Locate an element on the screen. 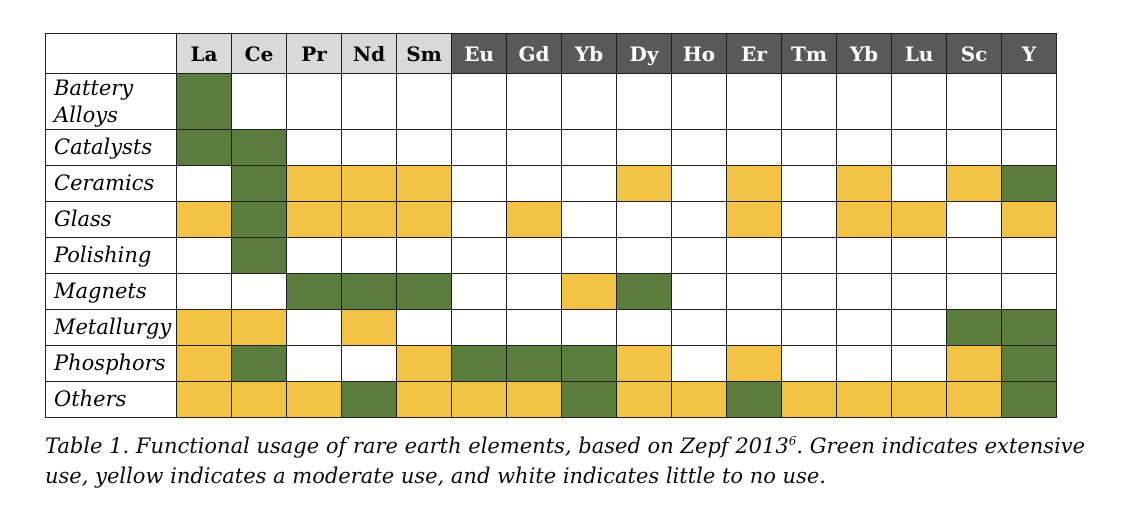 This screenshot has height=516, width=1122. caption-citation-superscript: 6 is located at coordinates (792, 441).